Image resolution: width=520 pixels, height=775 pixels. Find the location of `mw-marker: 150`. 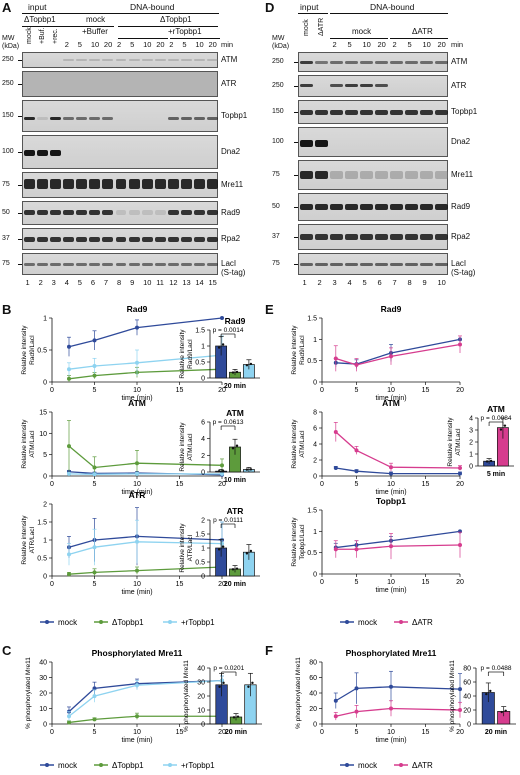

mw-marker: 150 is located at coordinates (278, 111).